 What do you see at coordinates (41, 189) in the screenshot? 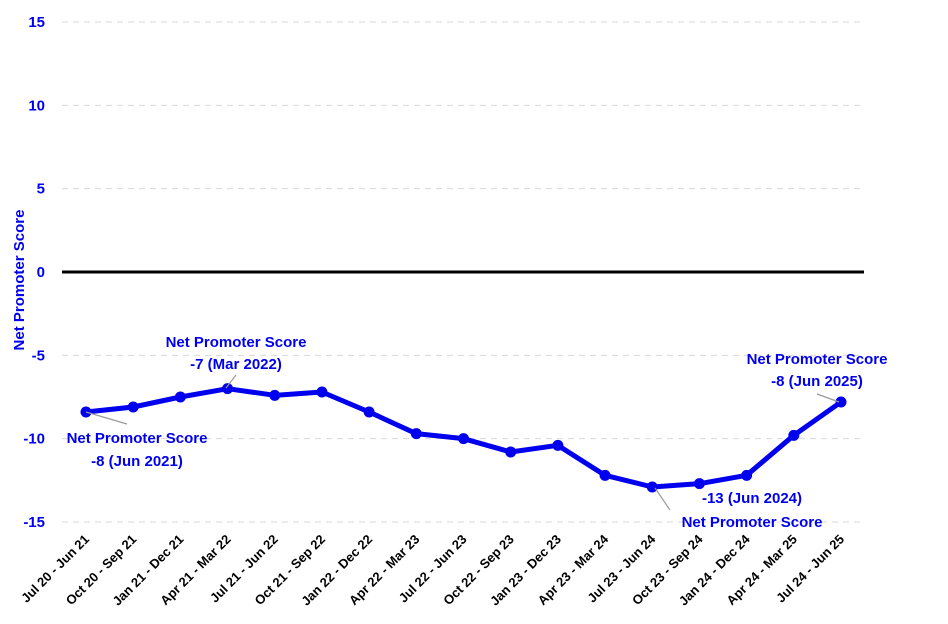
I see `y-tick-label: 5` at bounding box center [41, 189].